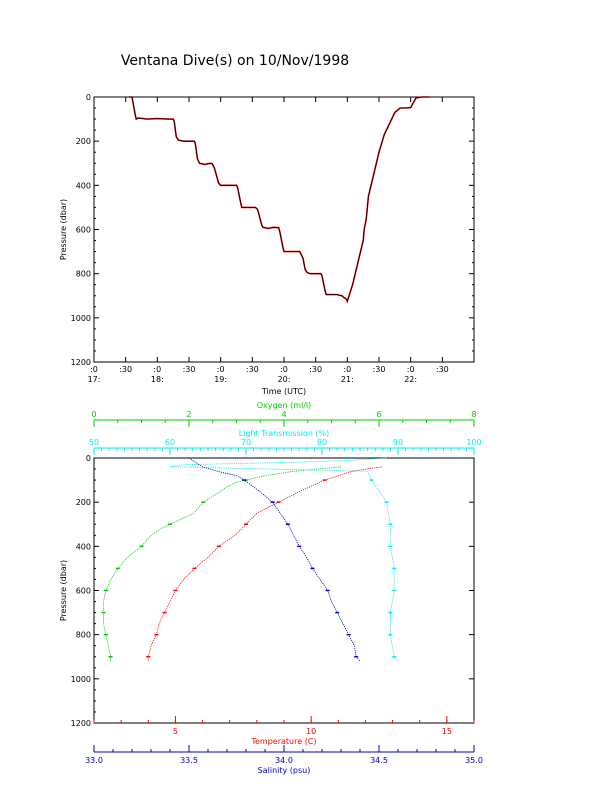  Describe the element at coordinates (63, 229) in the screenshot. I see `dive-profile-y-axis-label: Pressure (dbar)` at that location.